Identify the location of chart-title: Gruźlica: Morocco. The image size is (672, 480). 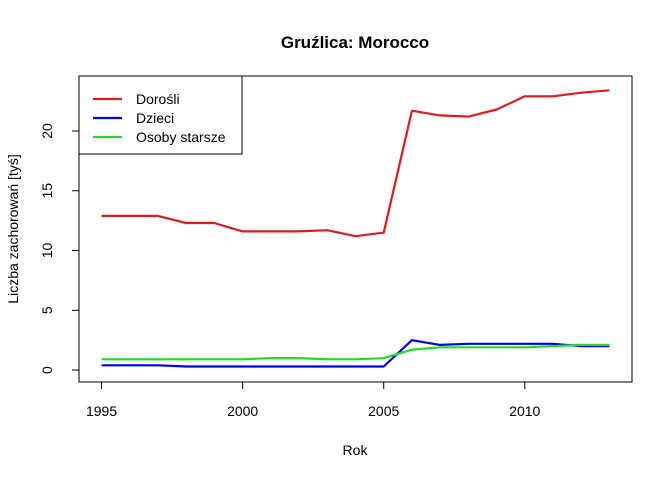
(355, 42).